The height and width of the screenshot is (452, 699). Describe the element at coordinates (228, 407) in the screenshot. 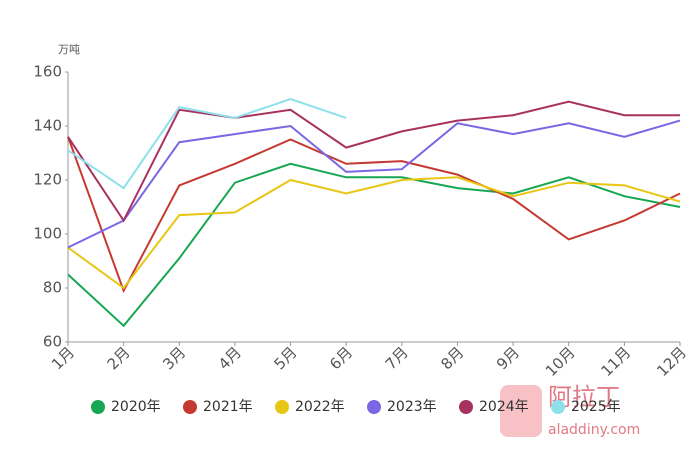

I see `legend-label: 2021年` at that location.